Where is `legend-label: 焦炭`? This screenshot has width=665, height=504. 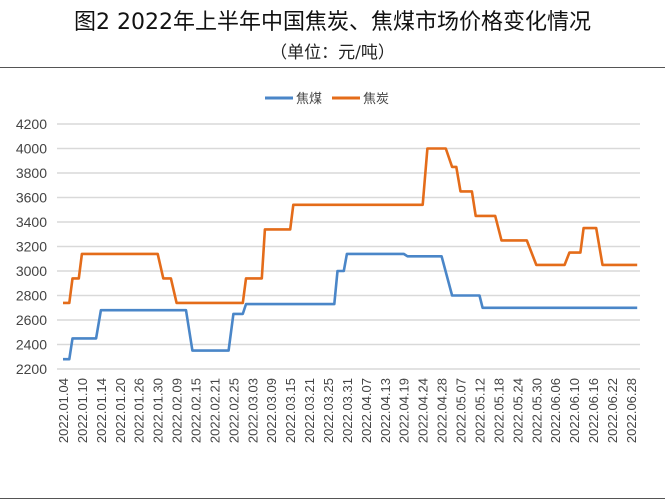 legend-label: 焦炭 is located at coordinates (376, 99).